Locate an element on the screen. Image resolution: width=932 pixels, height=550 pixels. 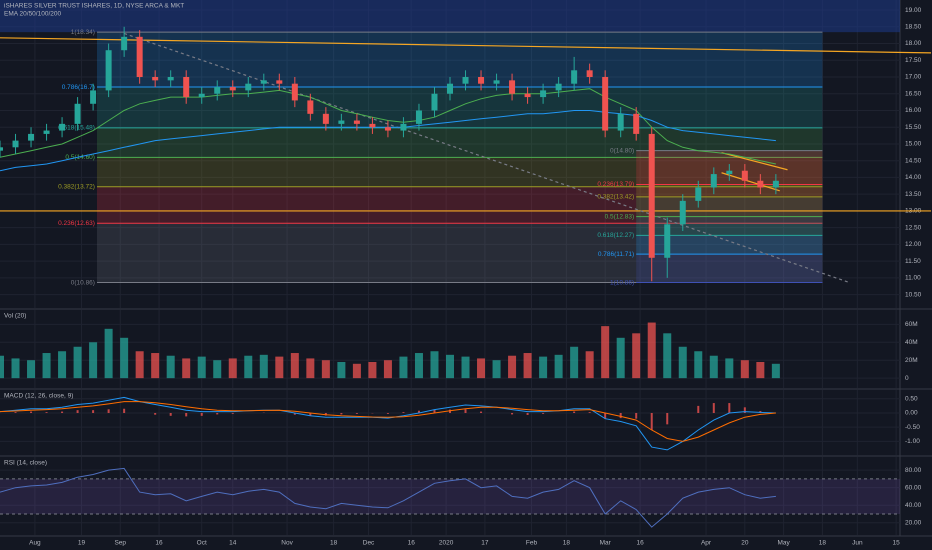
zone is located at coordinates (450, 16).